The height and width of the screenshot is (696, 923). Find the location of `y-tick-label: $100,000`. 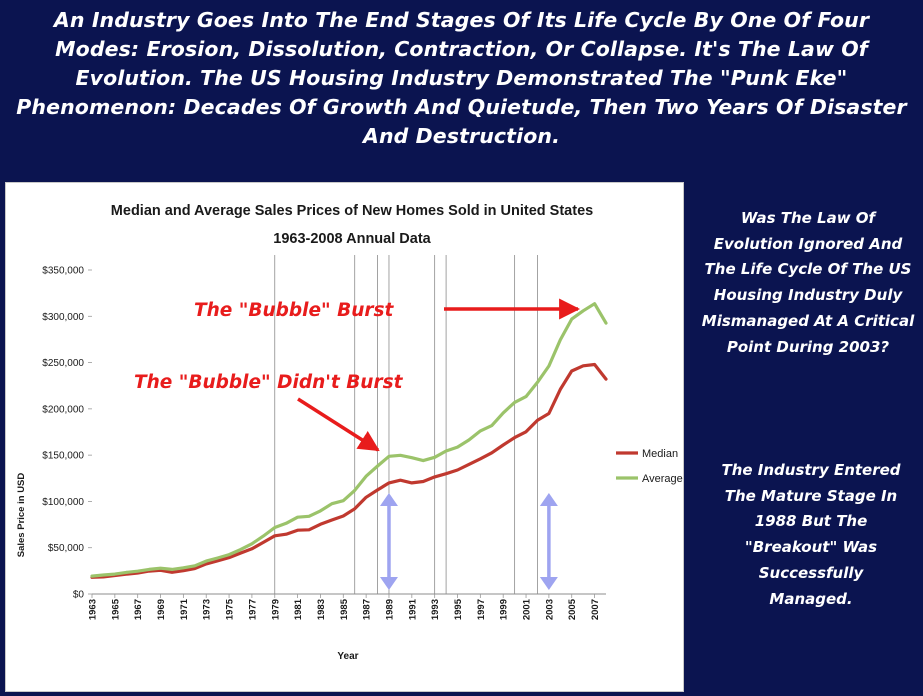

y-tick-label: $100,000 is located at coordinates (63, 502).